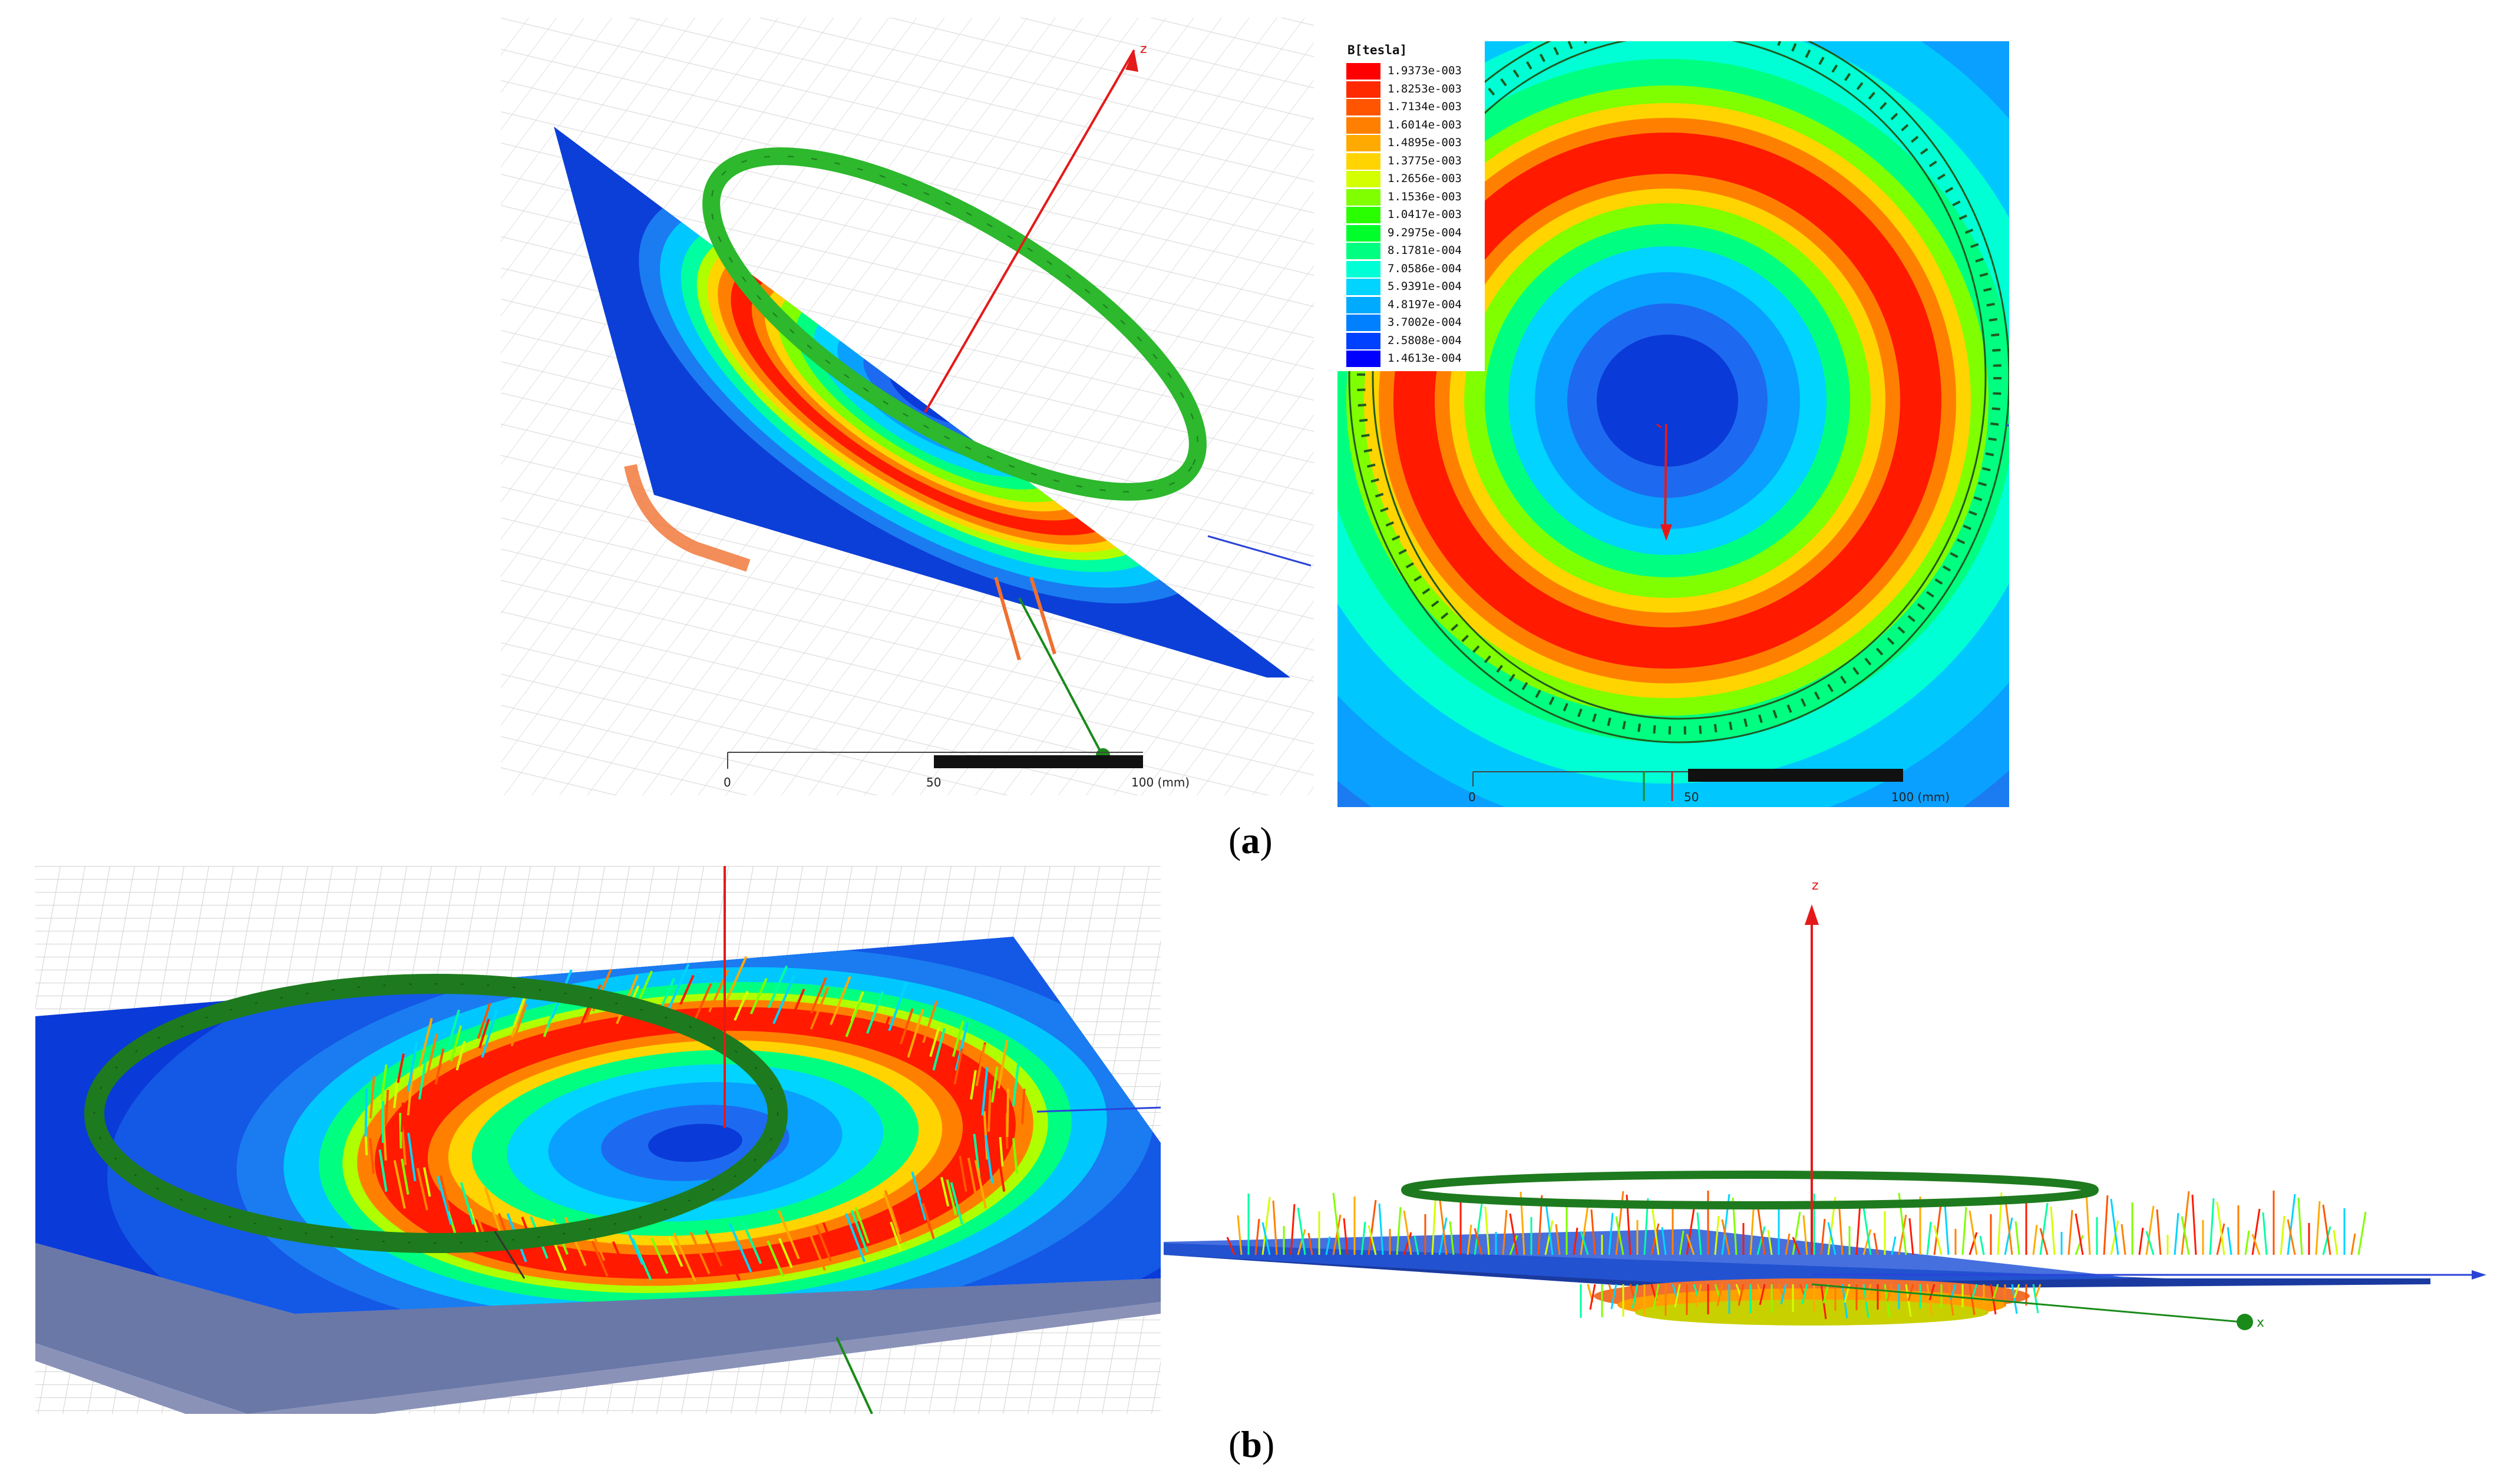 This screenshot has height=1484, width=2497. I want to click on legend-entry: 1.4895e-003, so click(1414, 142).